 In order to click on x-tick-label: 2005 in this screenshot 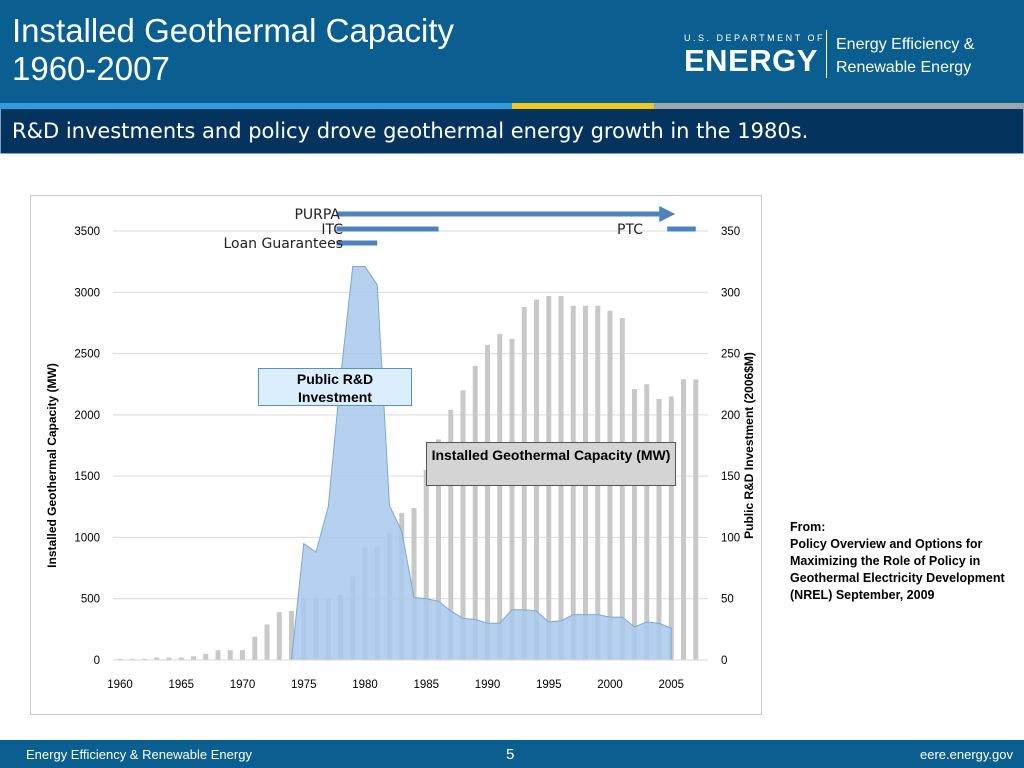, I will do `click(671, 685)`.